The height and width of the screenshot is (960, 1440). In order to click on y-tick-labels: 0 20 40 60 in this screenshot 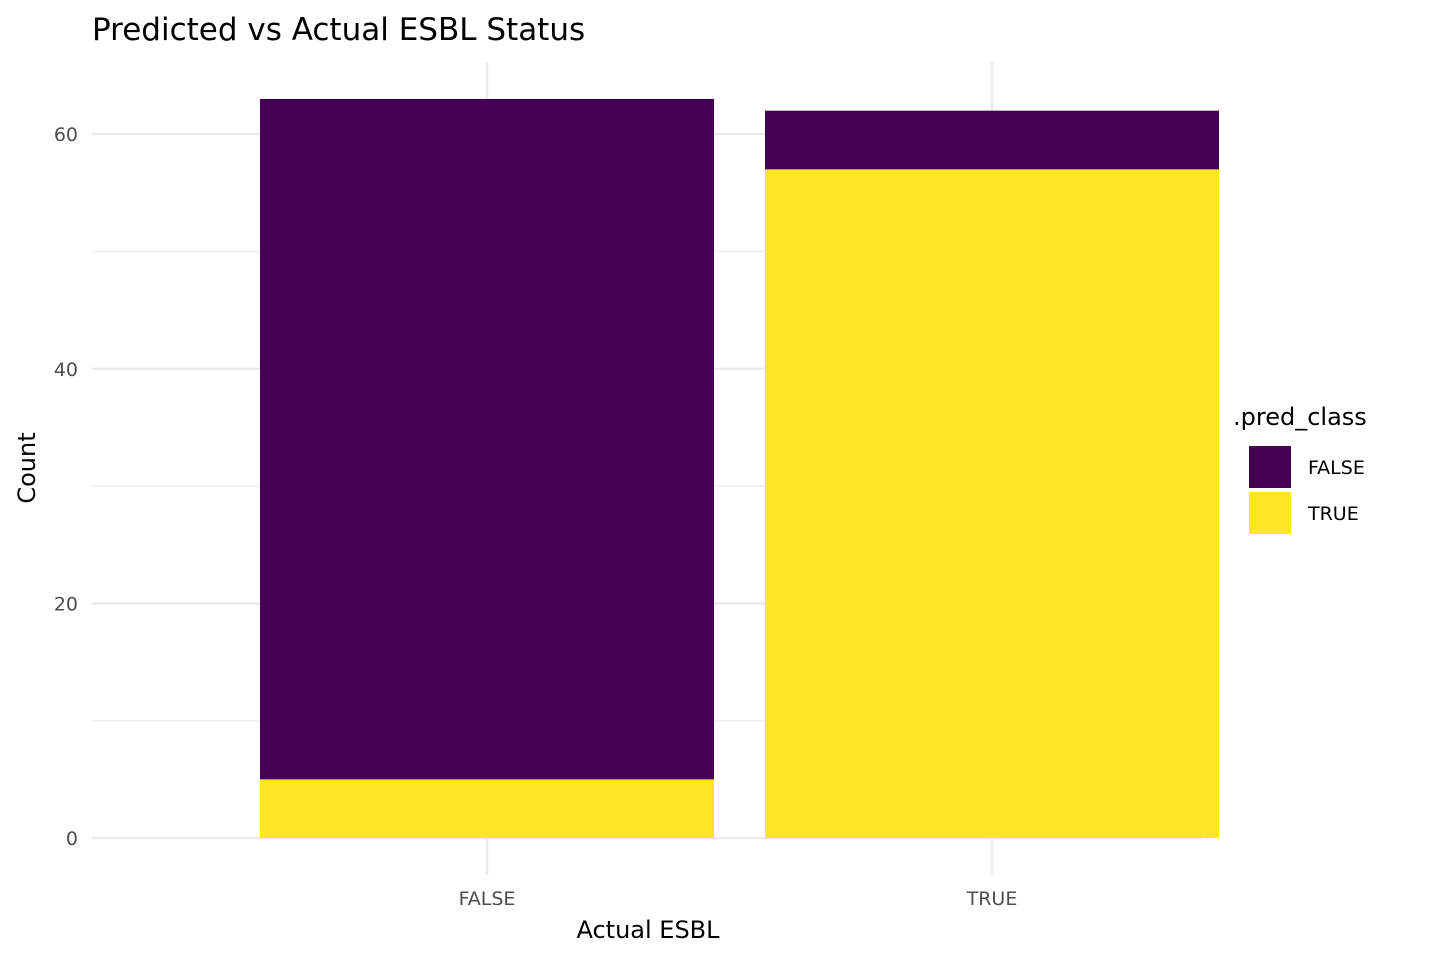, I will do `click(66, 487)`.